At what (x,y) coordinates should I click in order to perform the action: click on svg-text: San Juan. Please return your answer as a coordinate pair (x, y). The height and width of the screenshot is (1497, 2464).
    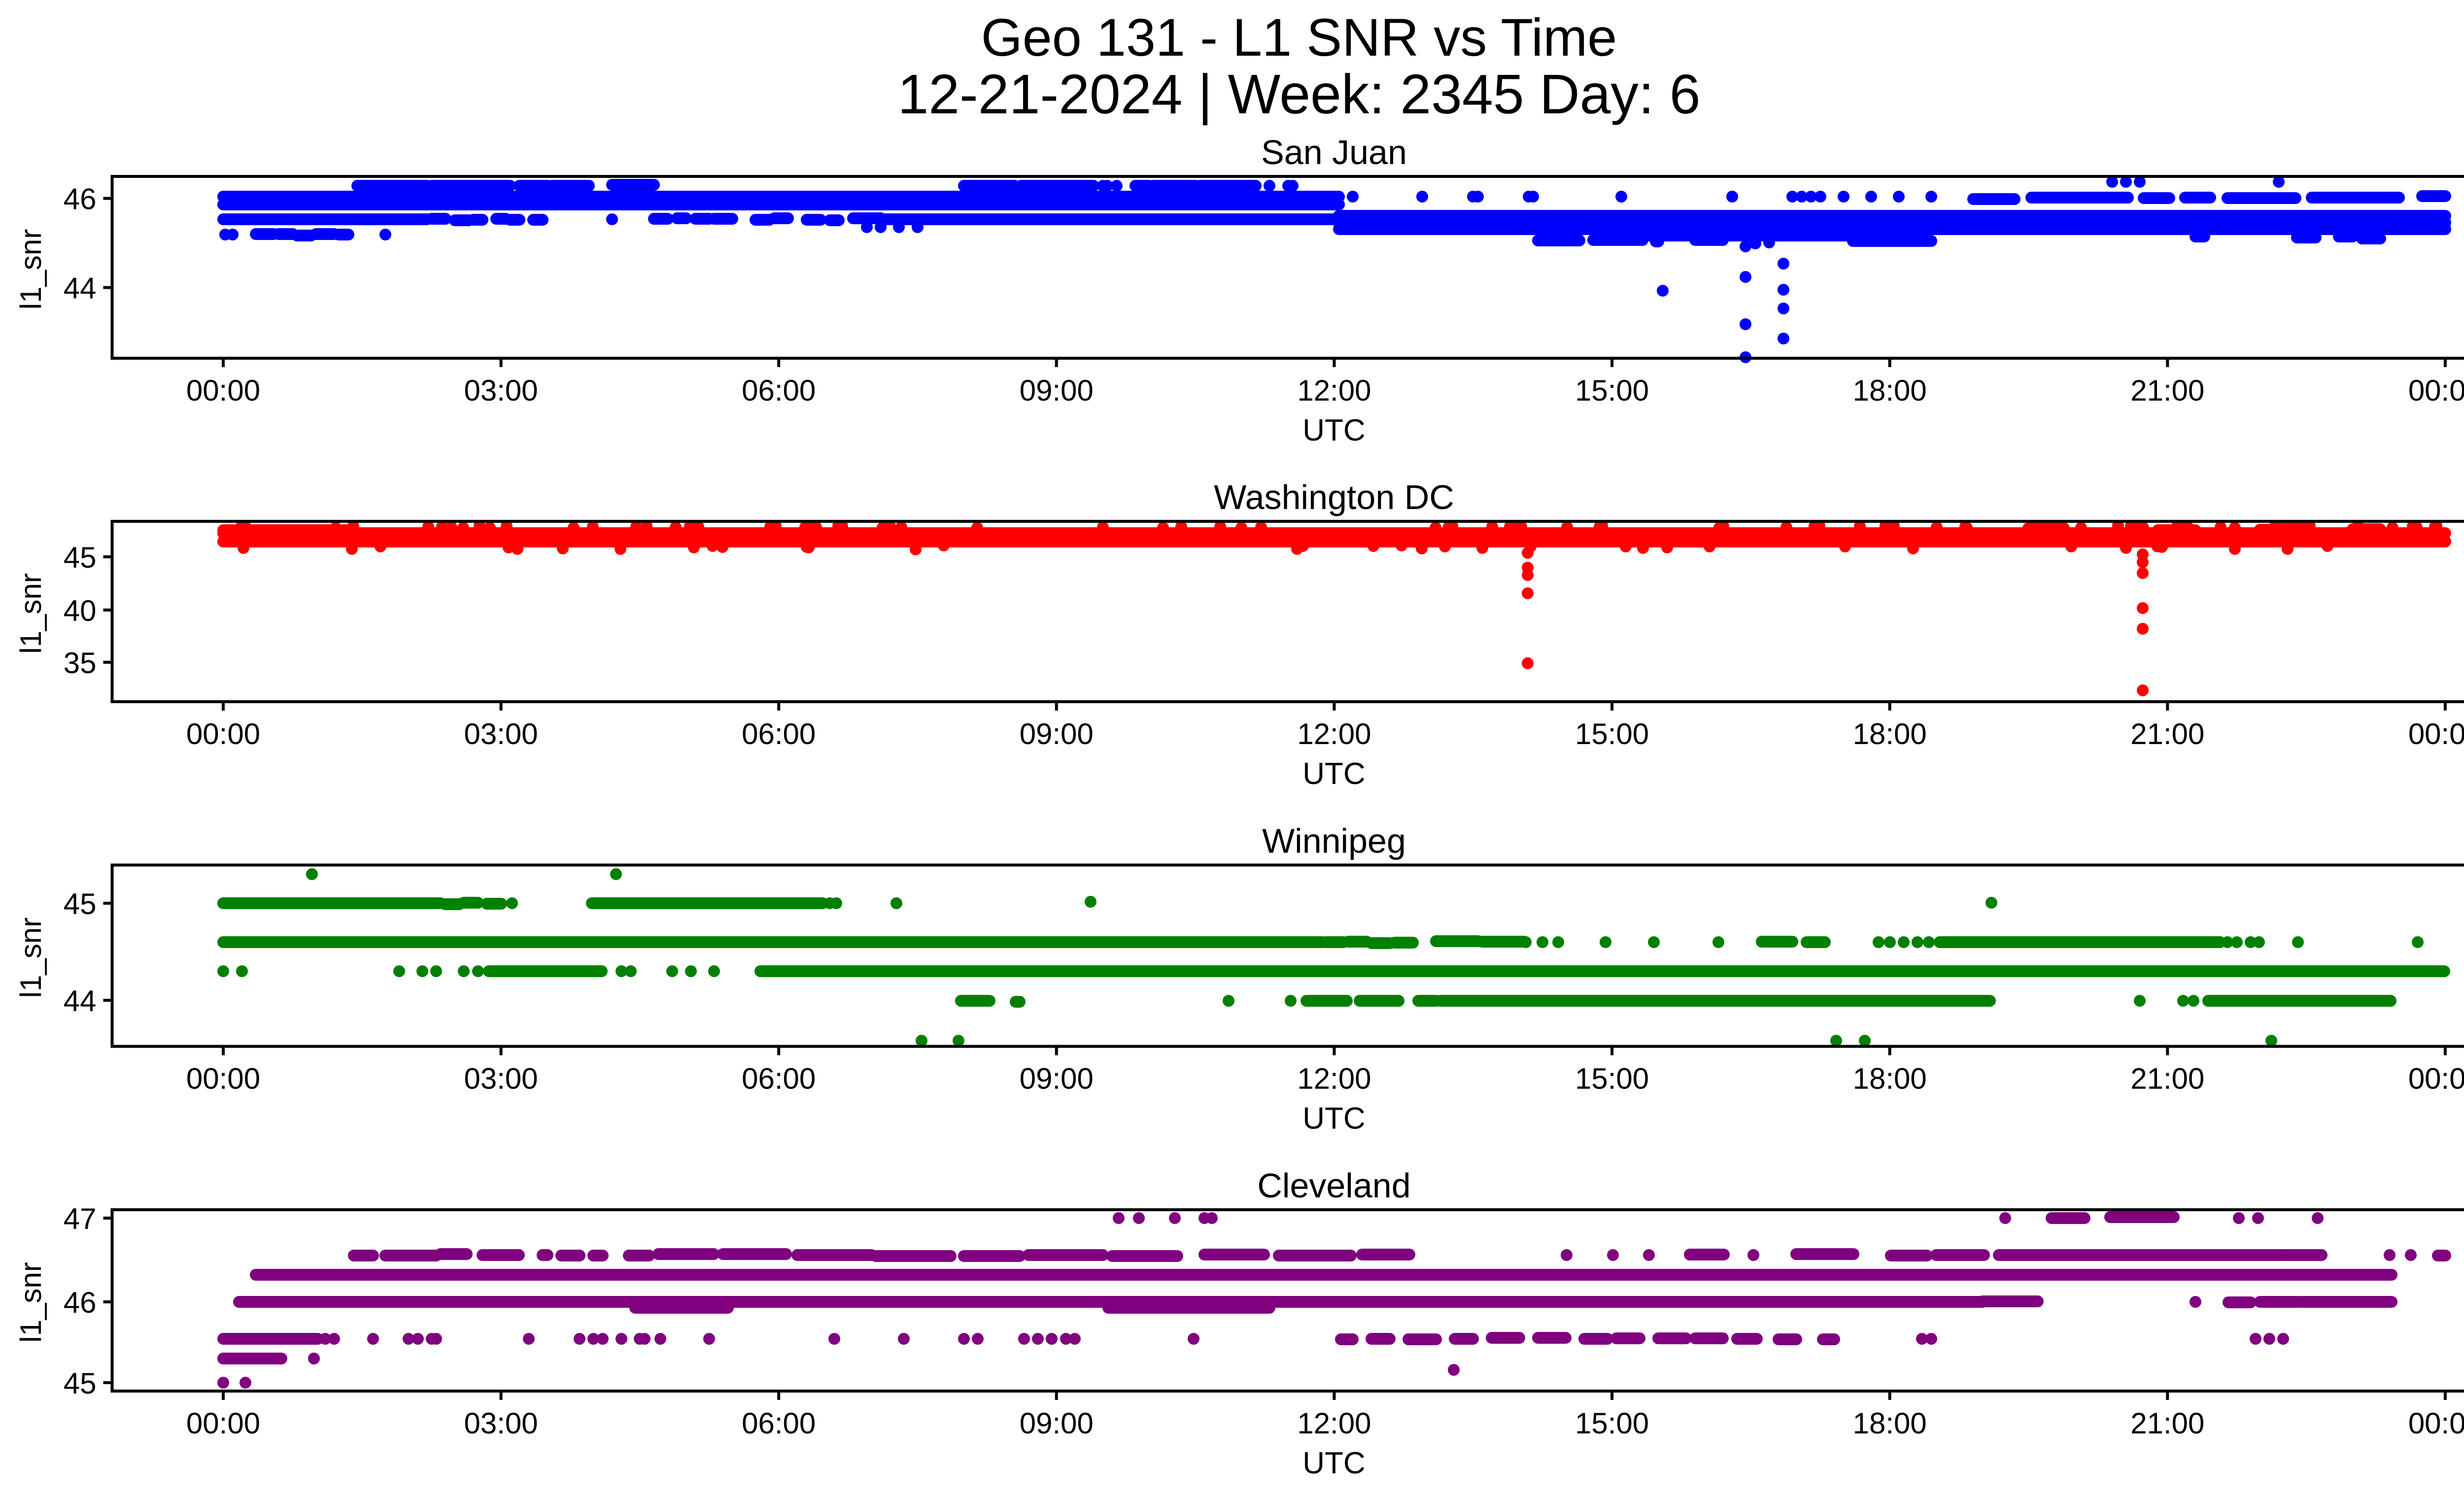
    Looking at the image, I should click on (1334, 152).